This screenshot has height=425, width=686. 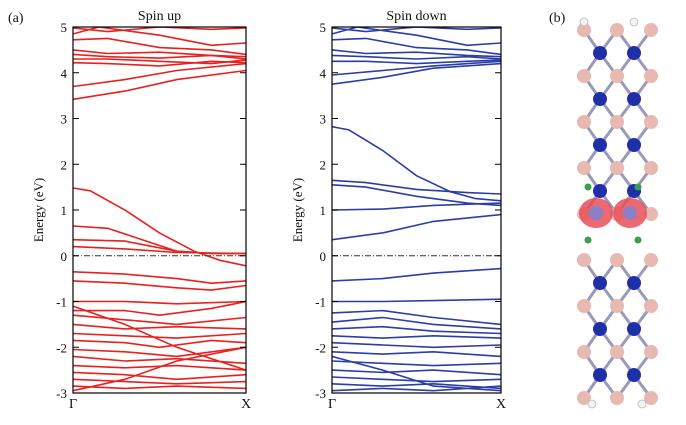 What do you see at coordinates (61, 393) in the screenshot?
I see `y-tick-label: -3` at bounding box center [61, 393].